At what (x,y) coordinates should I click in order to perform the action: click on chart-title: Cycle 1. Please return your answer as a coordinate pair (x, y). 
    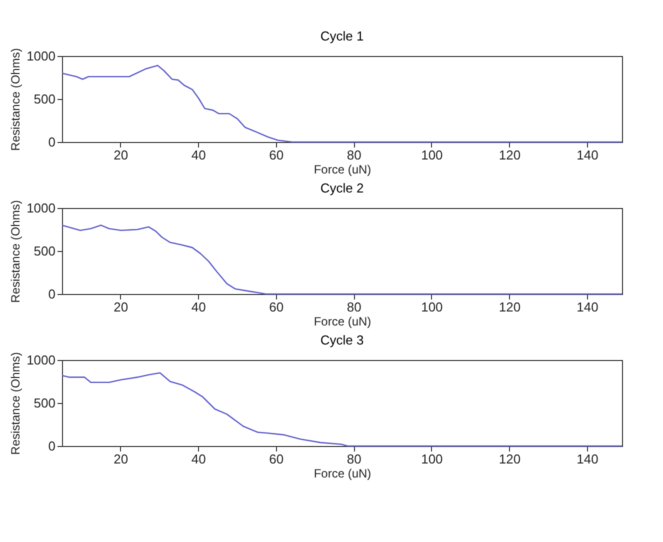
    Looking at the image, I should click on (342, 36).